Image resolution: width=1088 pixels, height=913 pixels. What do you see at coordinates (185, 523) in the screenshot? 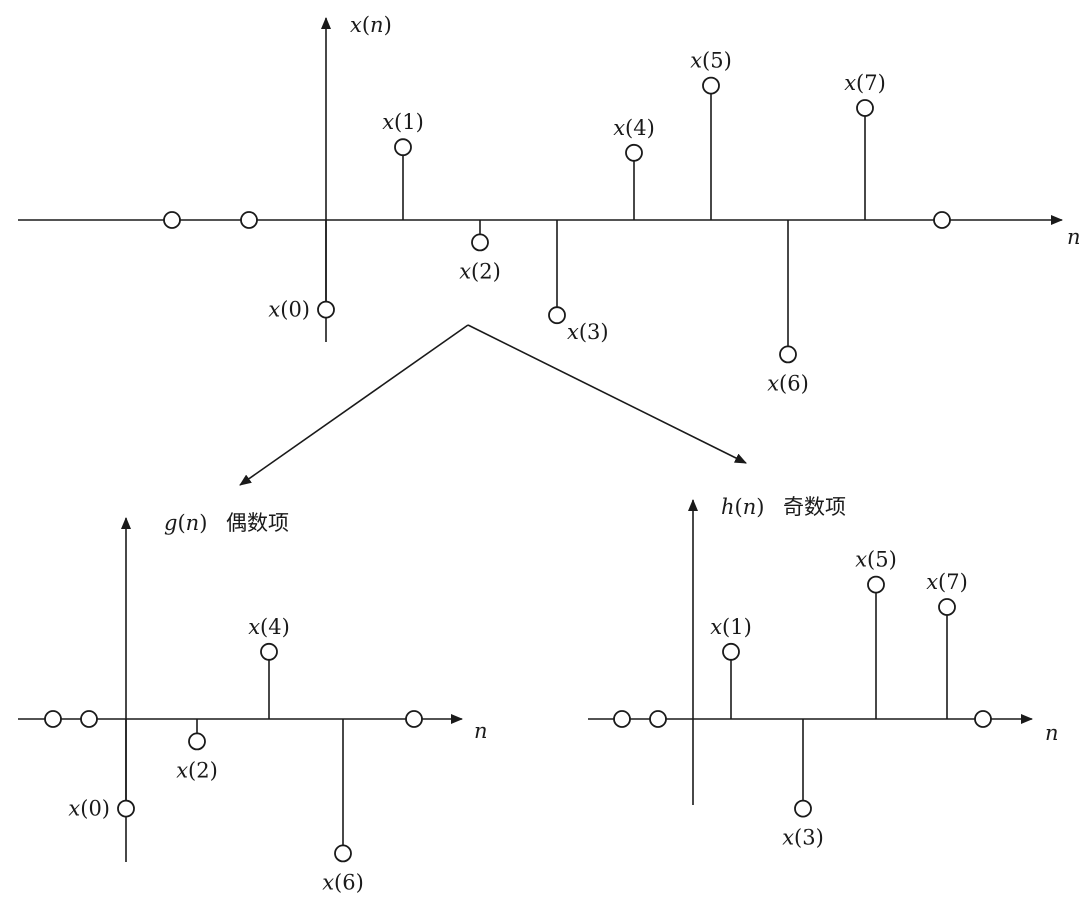
I see `axis-title: g(n)` at bounding box center [185, 523].